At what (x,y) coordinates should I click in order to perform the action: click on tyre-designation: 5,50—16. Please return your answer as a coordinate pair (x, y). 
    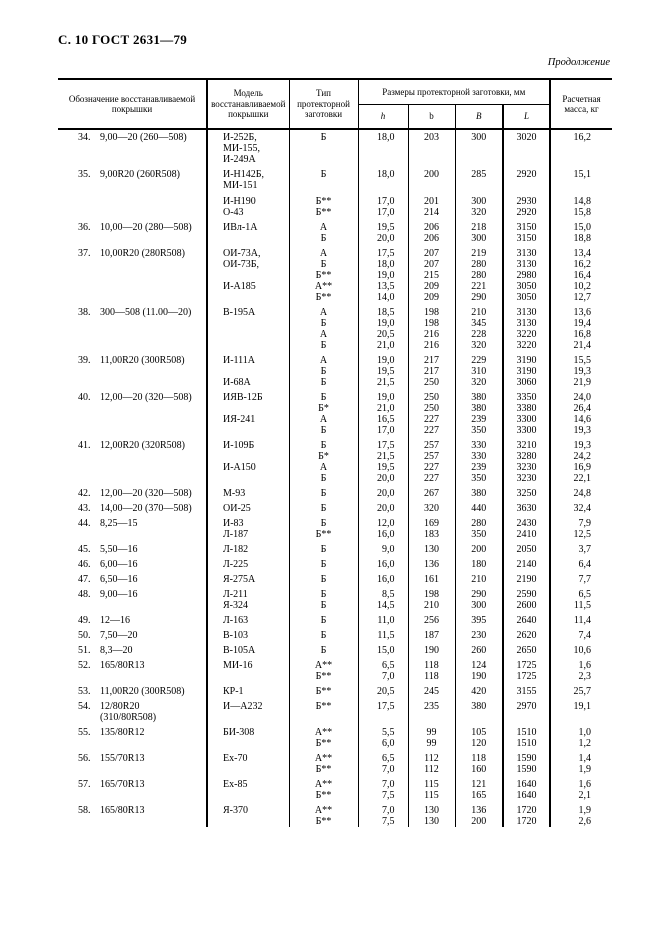
    Looking at the image, I should click on (119, 549).